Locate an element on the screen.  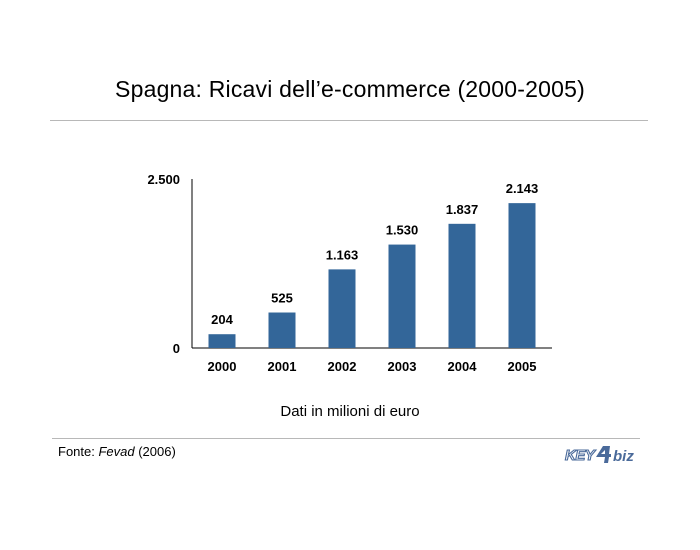
data-label: 204 is located at coordinates (222, 319).